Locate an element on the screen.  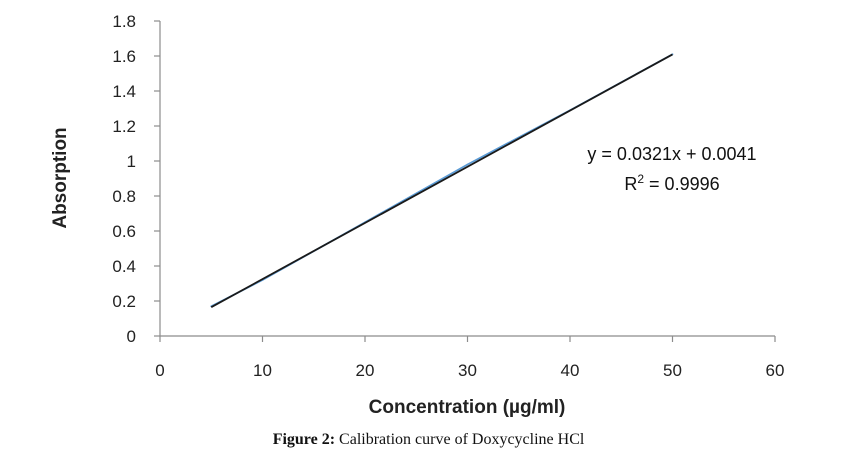
x-tick-label: 30 is located at coordinates (467, 370).